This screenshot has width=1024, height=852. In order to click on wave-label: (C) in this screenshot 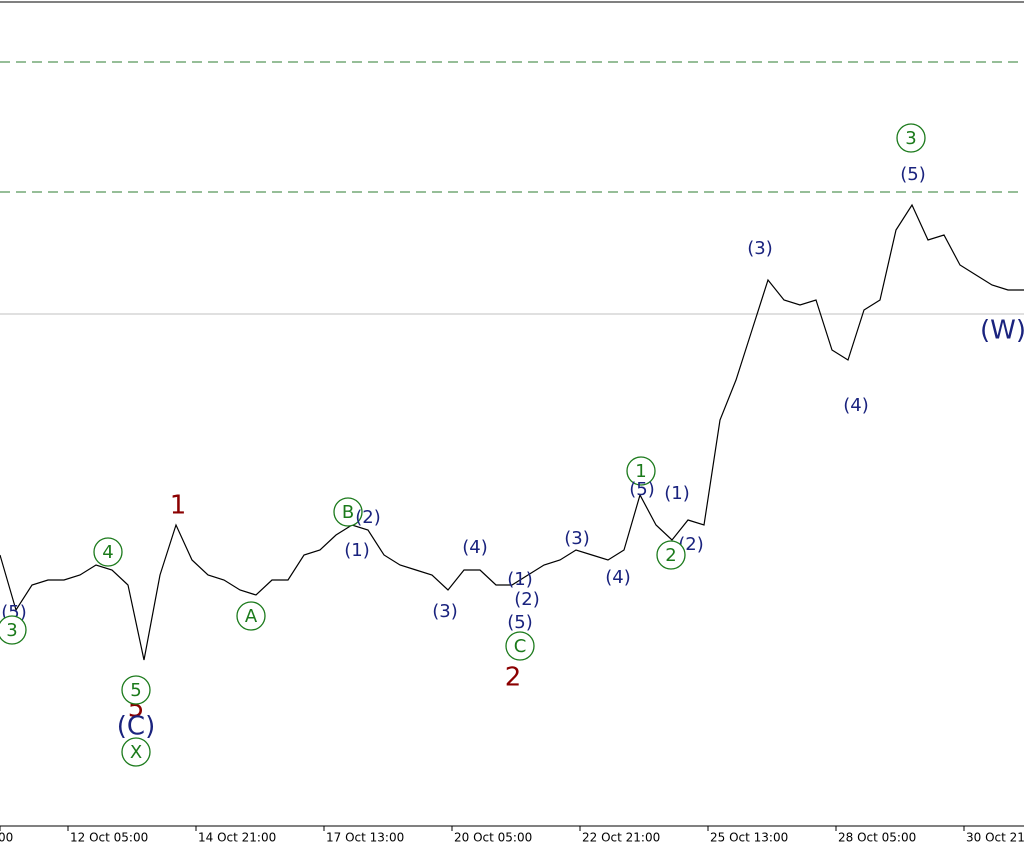, I will do `click(136, 727)`.